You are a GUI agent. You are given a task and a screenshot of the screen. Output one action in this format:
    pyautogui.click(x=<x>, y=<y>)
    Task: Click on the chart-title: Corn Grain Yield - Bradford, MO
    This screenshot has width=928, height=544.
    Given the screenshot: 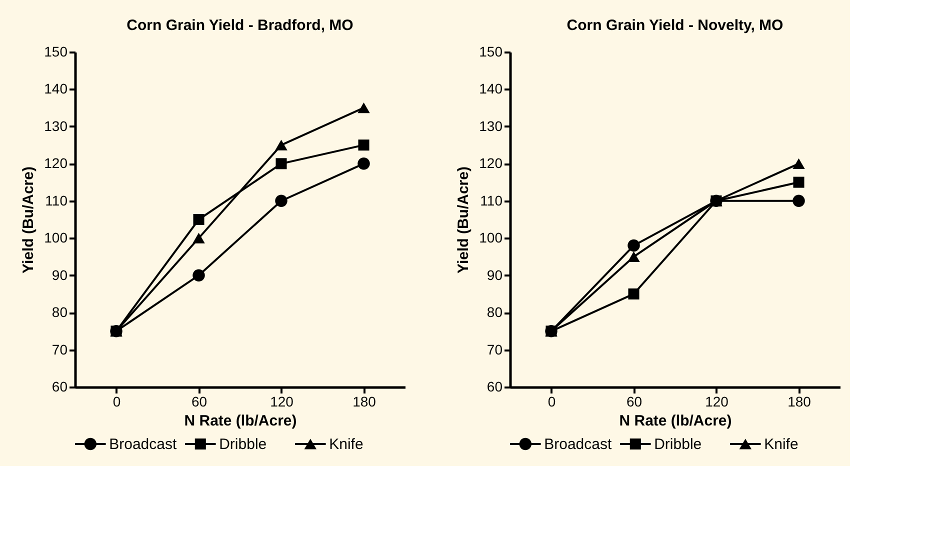 What is the action you would take?
    pyautogui.click(x=240, y=25)
    